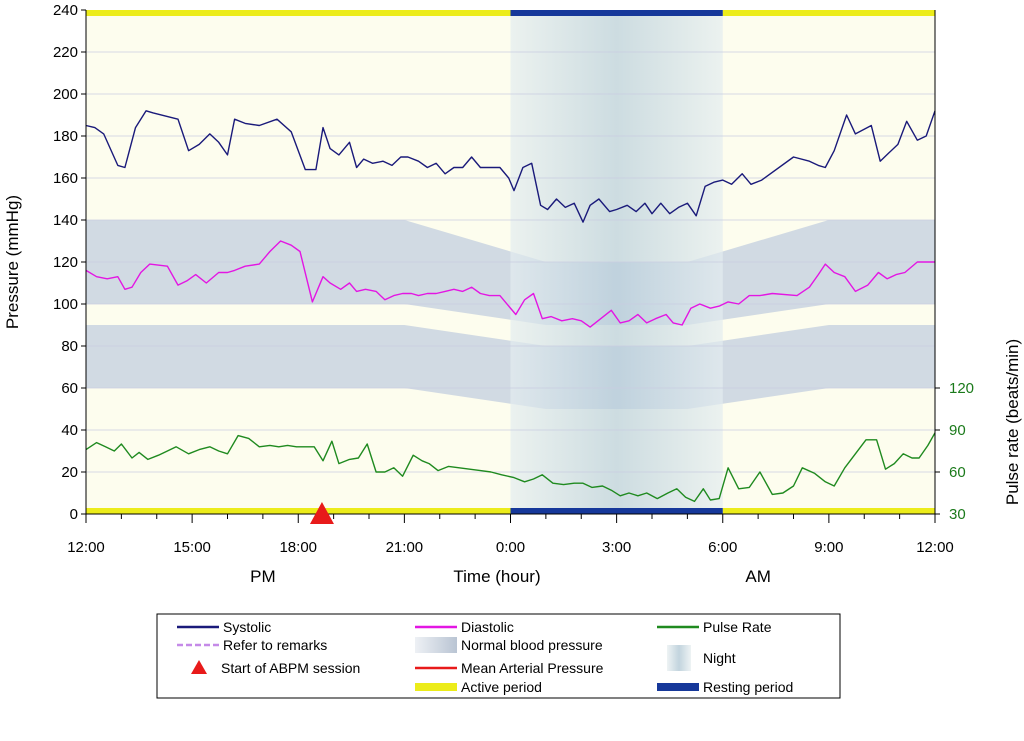 This screenshot has width=1024, height=741. I want to click on period-label-pm: PM, so click(263, 576).